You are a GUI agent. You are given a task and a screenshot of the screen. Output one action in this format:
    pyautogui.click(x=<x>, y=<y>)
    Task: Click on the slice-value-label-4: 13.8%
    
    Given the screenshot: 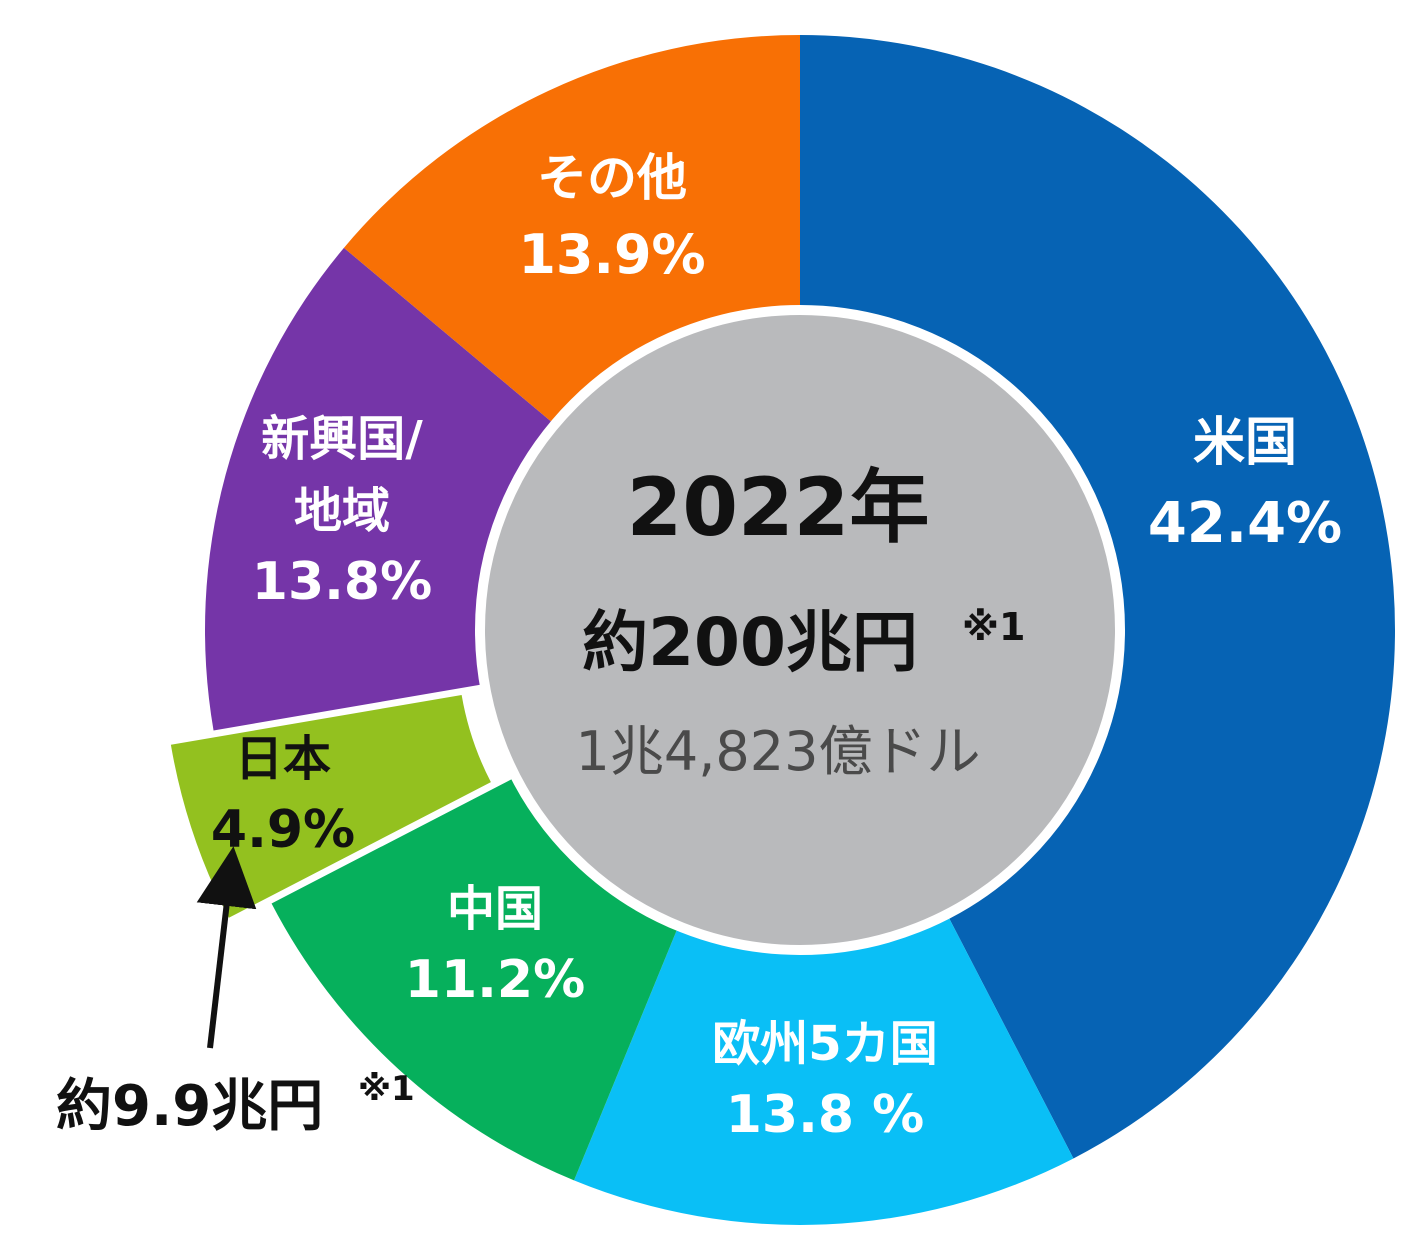 What is the action you would take?
    pyautogui.click(x=342, y=582)
    